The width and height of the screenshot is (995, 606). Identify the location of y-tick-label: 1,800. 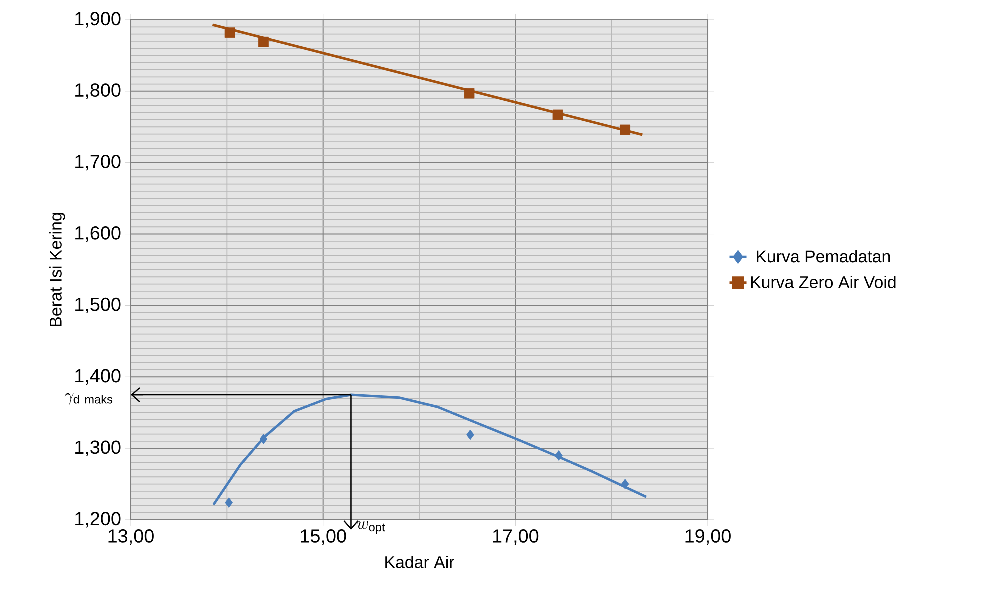
(98, 92).